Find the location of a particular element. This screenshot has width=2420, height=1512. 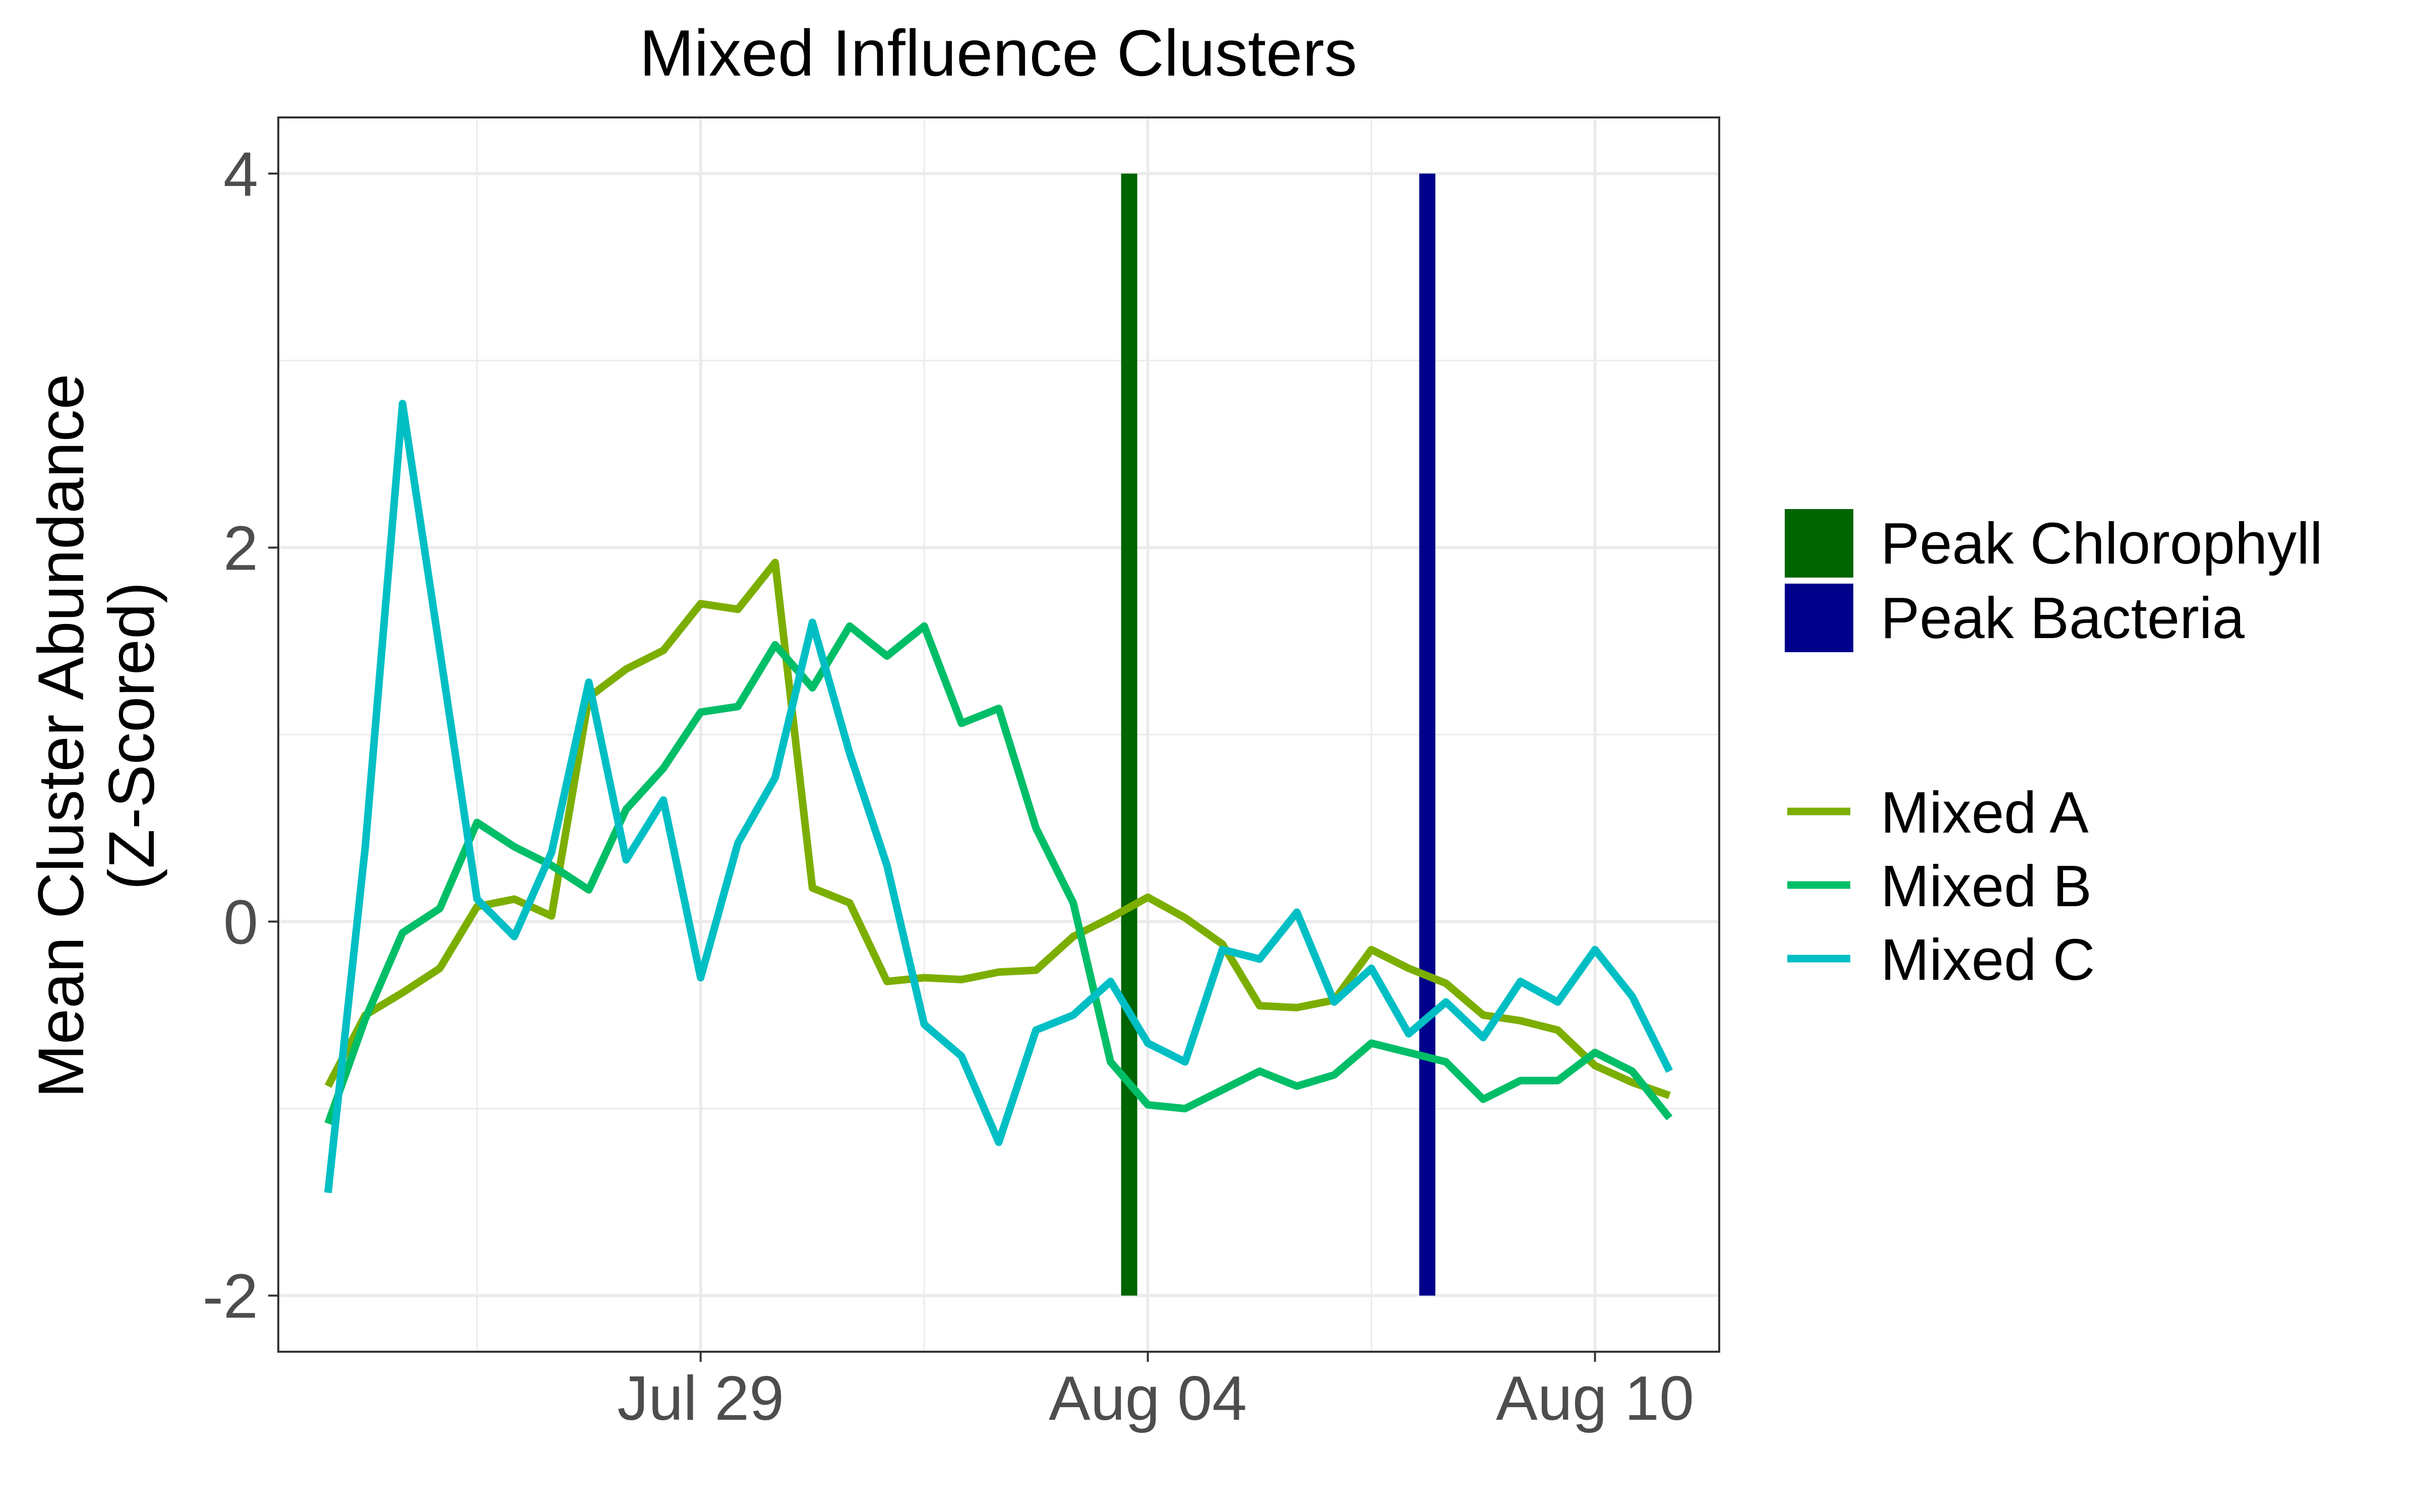

legend-label: Mixed A is located at coordinates (1985, 812).